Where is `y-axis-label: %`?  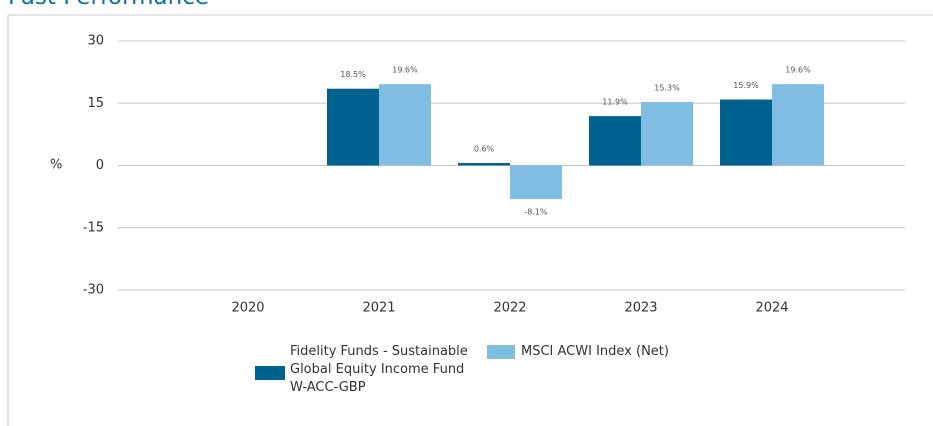
y-axis-label: % is located at coordinates (56, 165).